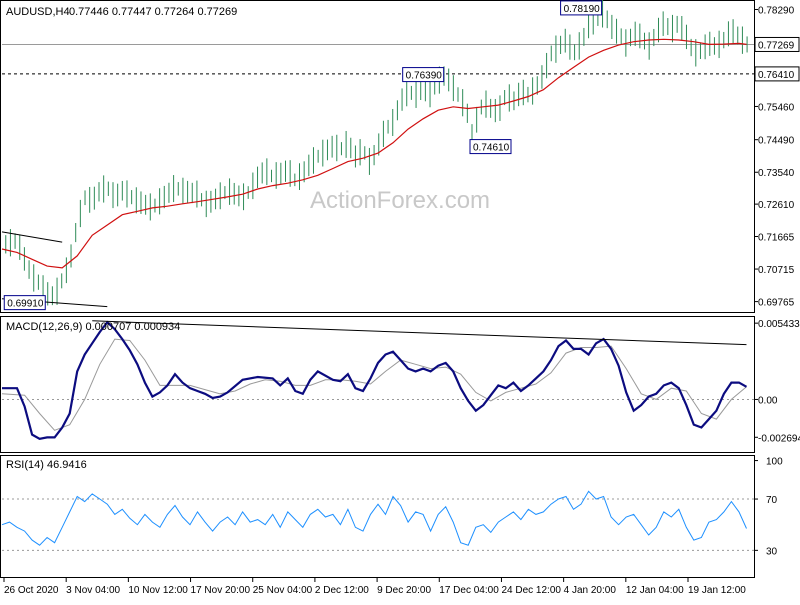  What do you see at coordinates (38, 12) in the screenshot?
I see `chart-symbol: AUDUSD,H4` at bounding box center [38, 12].